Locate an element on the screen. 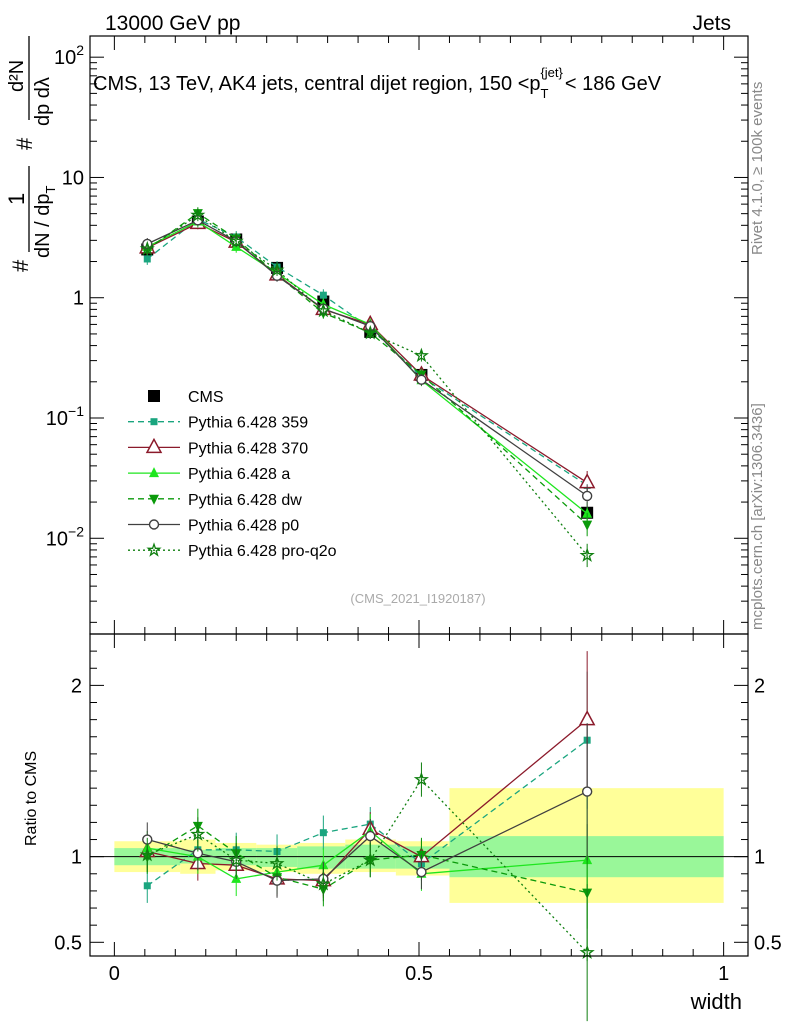 This screenshot has height=1024, width=786. ylabel-main-num: d²N is located at coordinates (17, 76).